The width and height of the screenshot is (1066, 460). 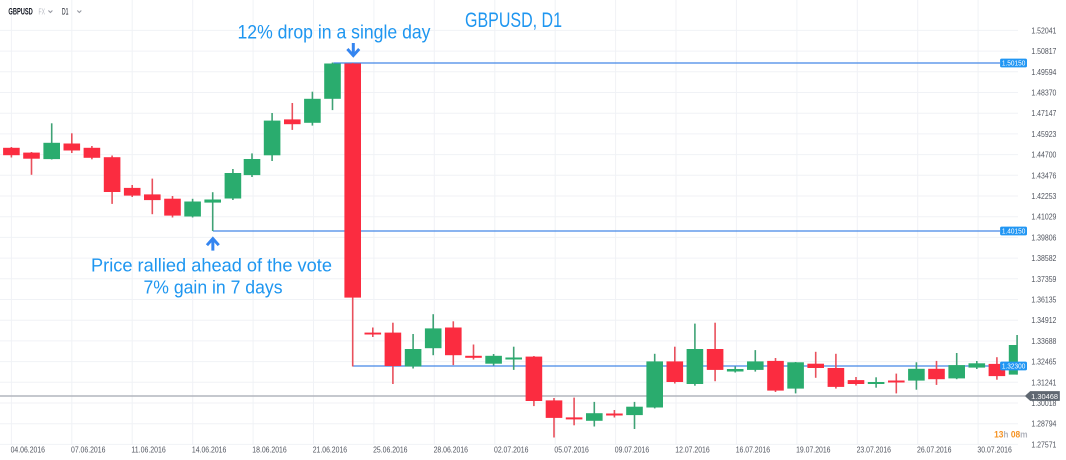 I want to click on svg-text: 07.06.2016, so click(x=88, y=449).